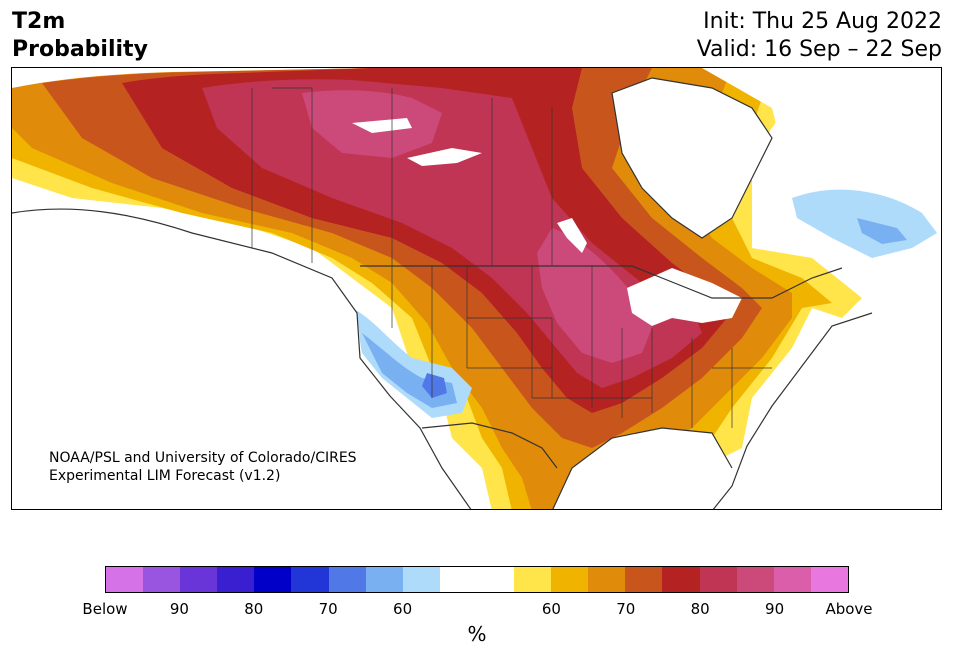 Image resolution: width=953 pixels, height=659 pixels. I want to click on great-slave-lake, so click(382, 125).